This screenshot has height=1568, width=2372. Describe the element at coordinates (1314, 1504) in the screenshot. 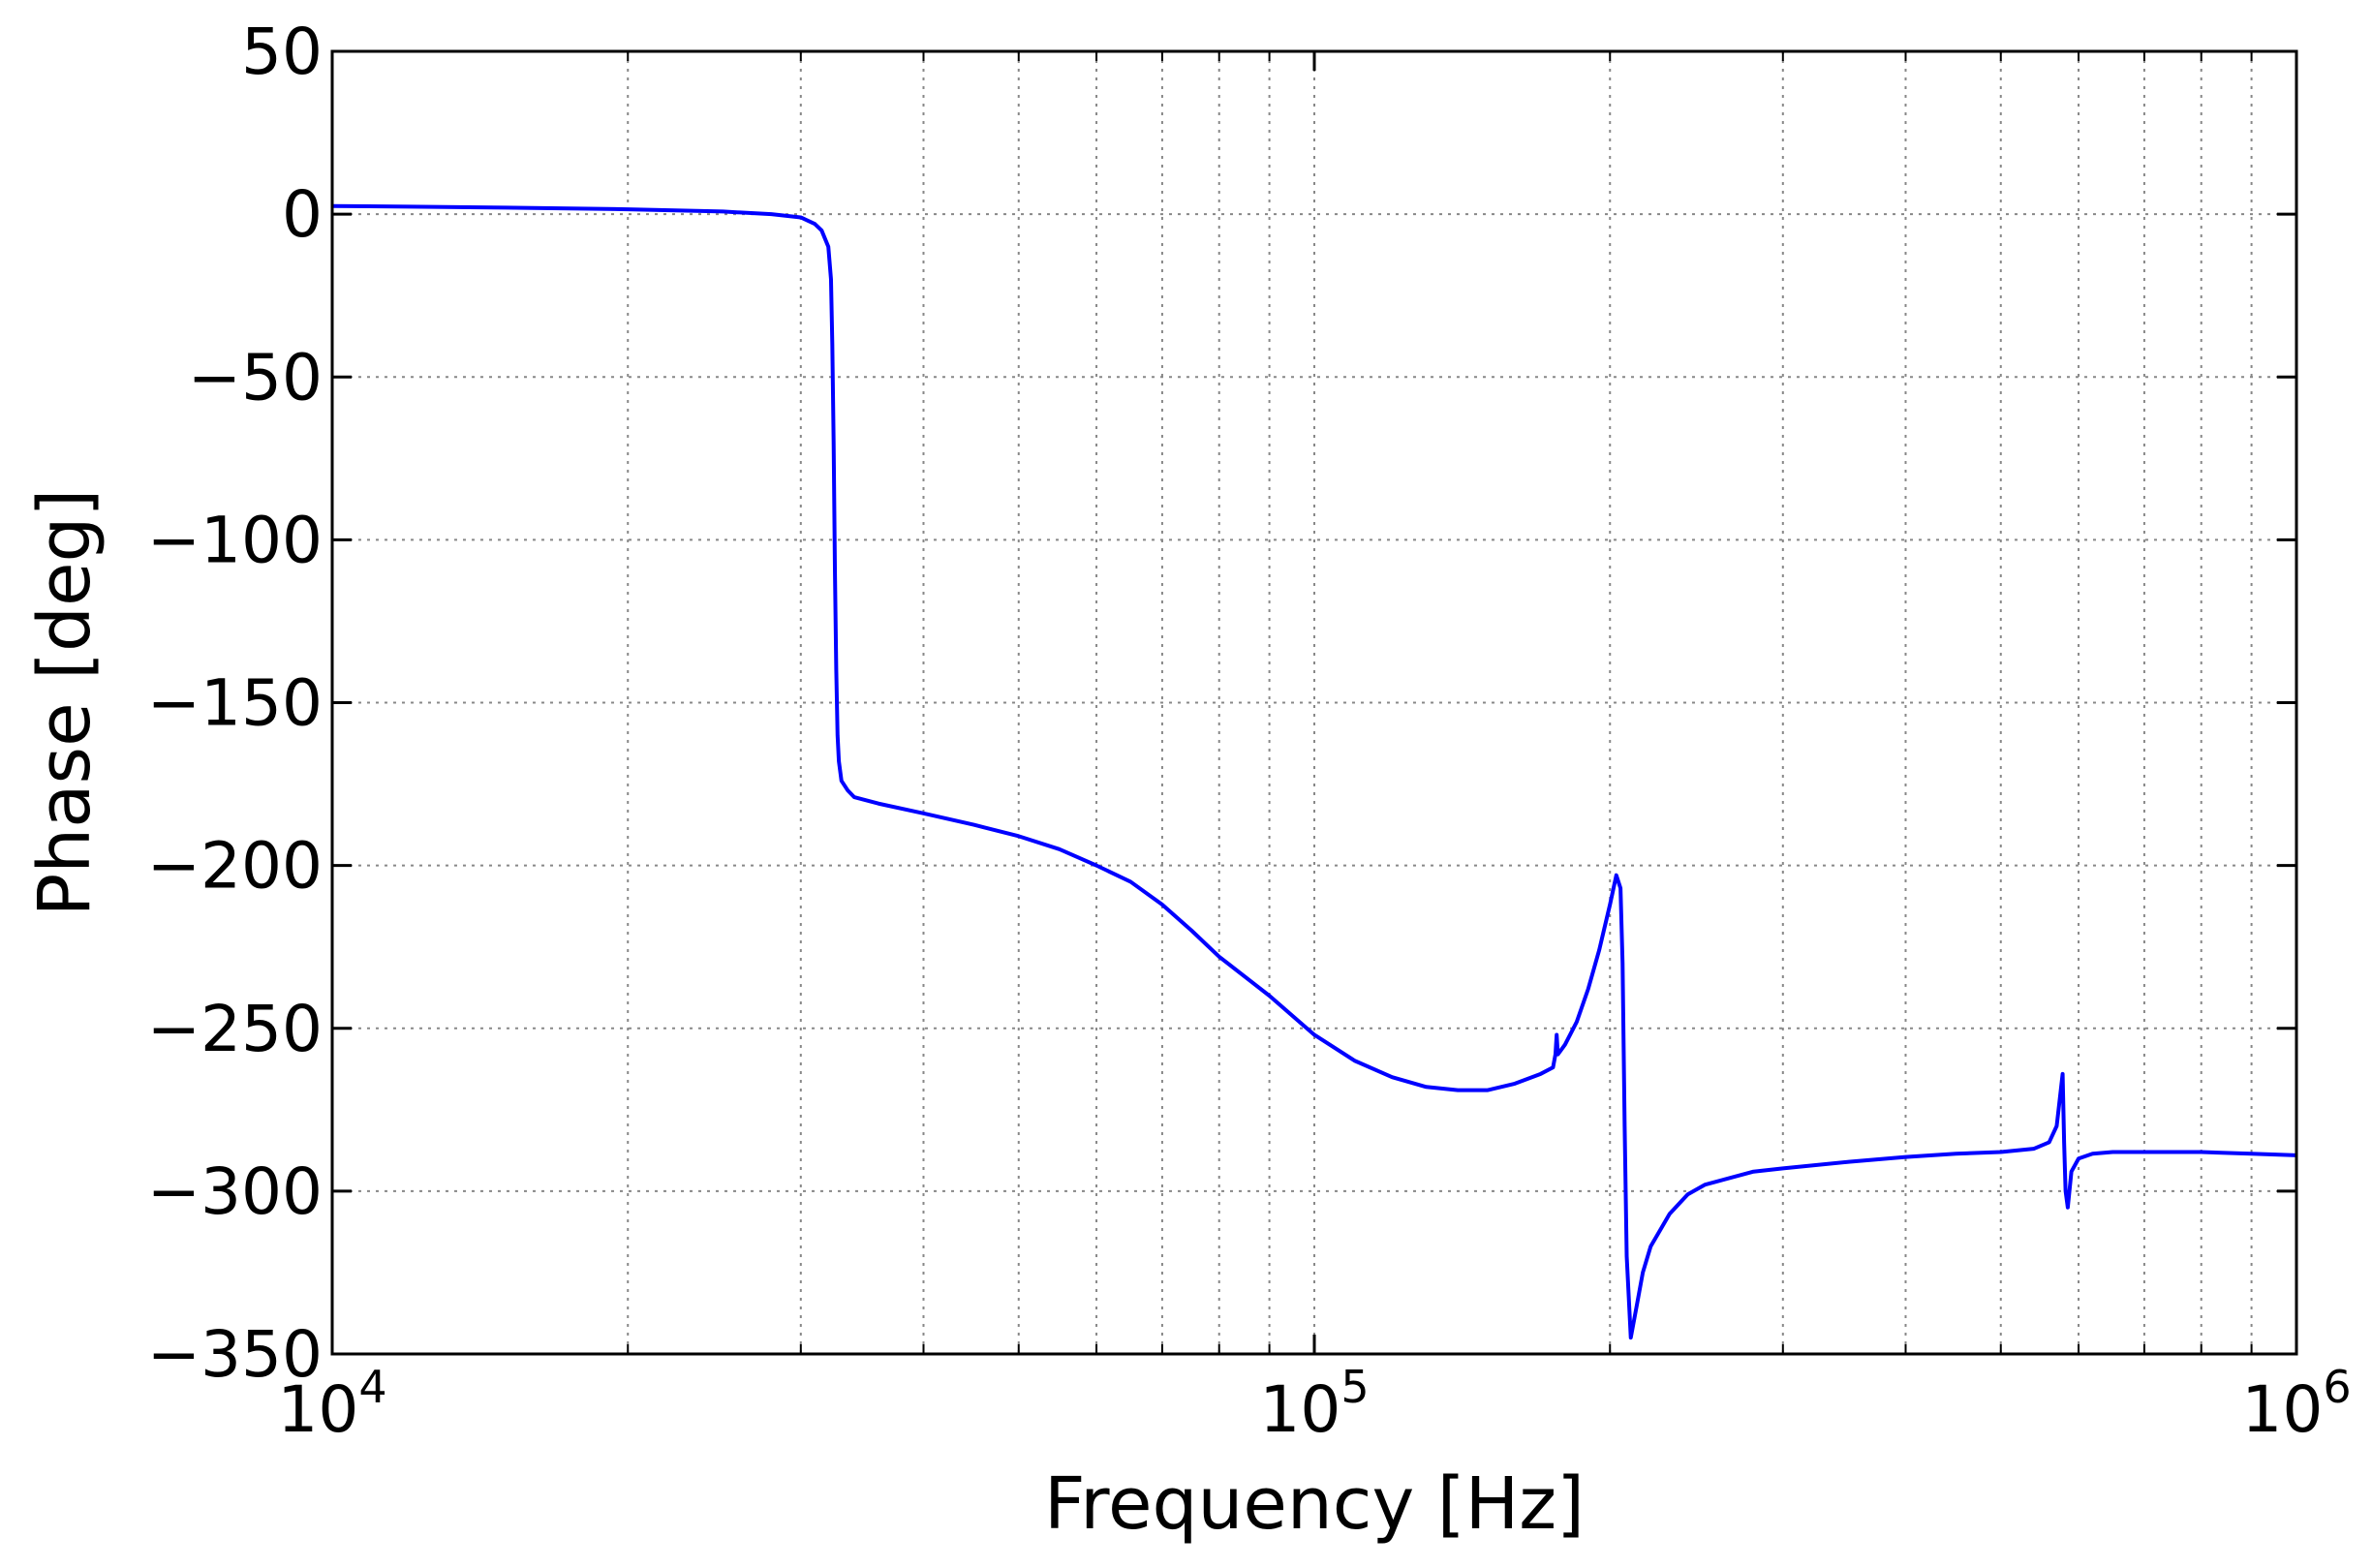

I see `x-axis-label: Frequency [Hz]` at that location.